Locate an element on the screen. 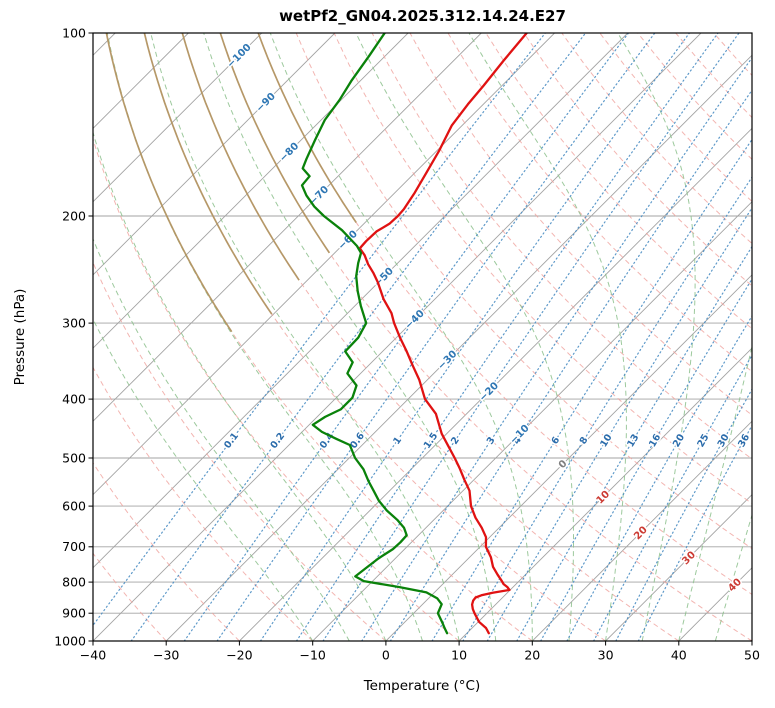  svg-text: −80 is located at coordinates (290, 153).